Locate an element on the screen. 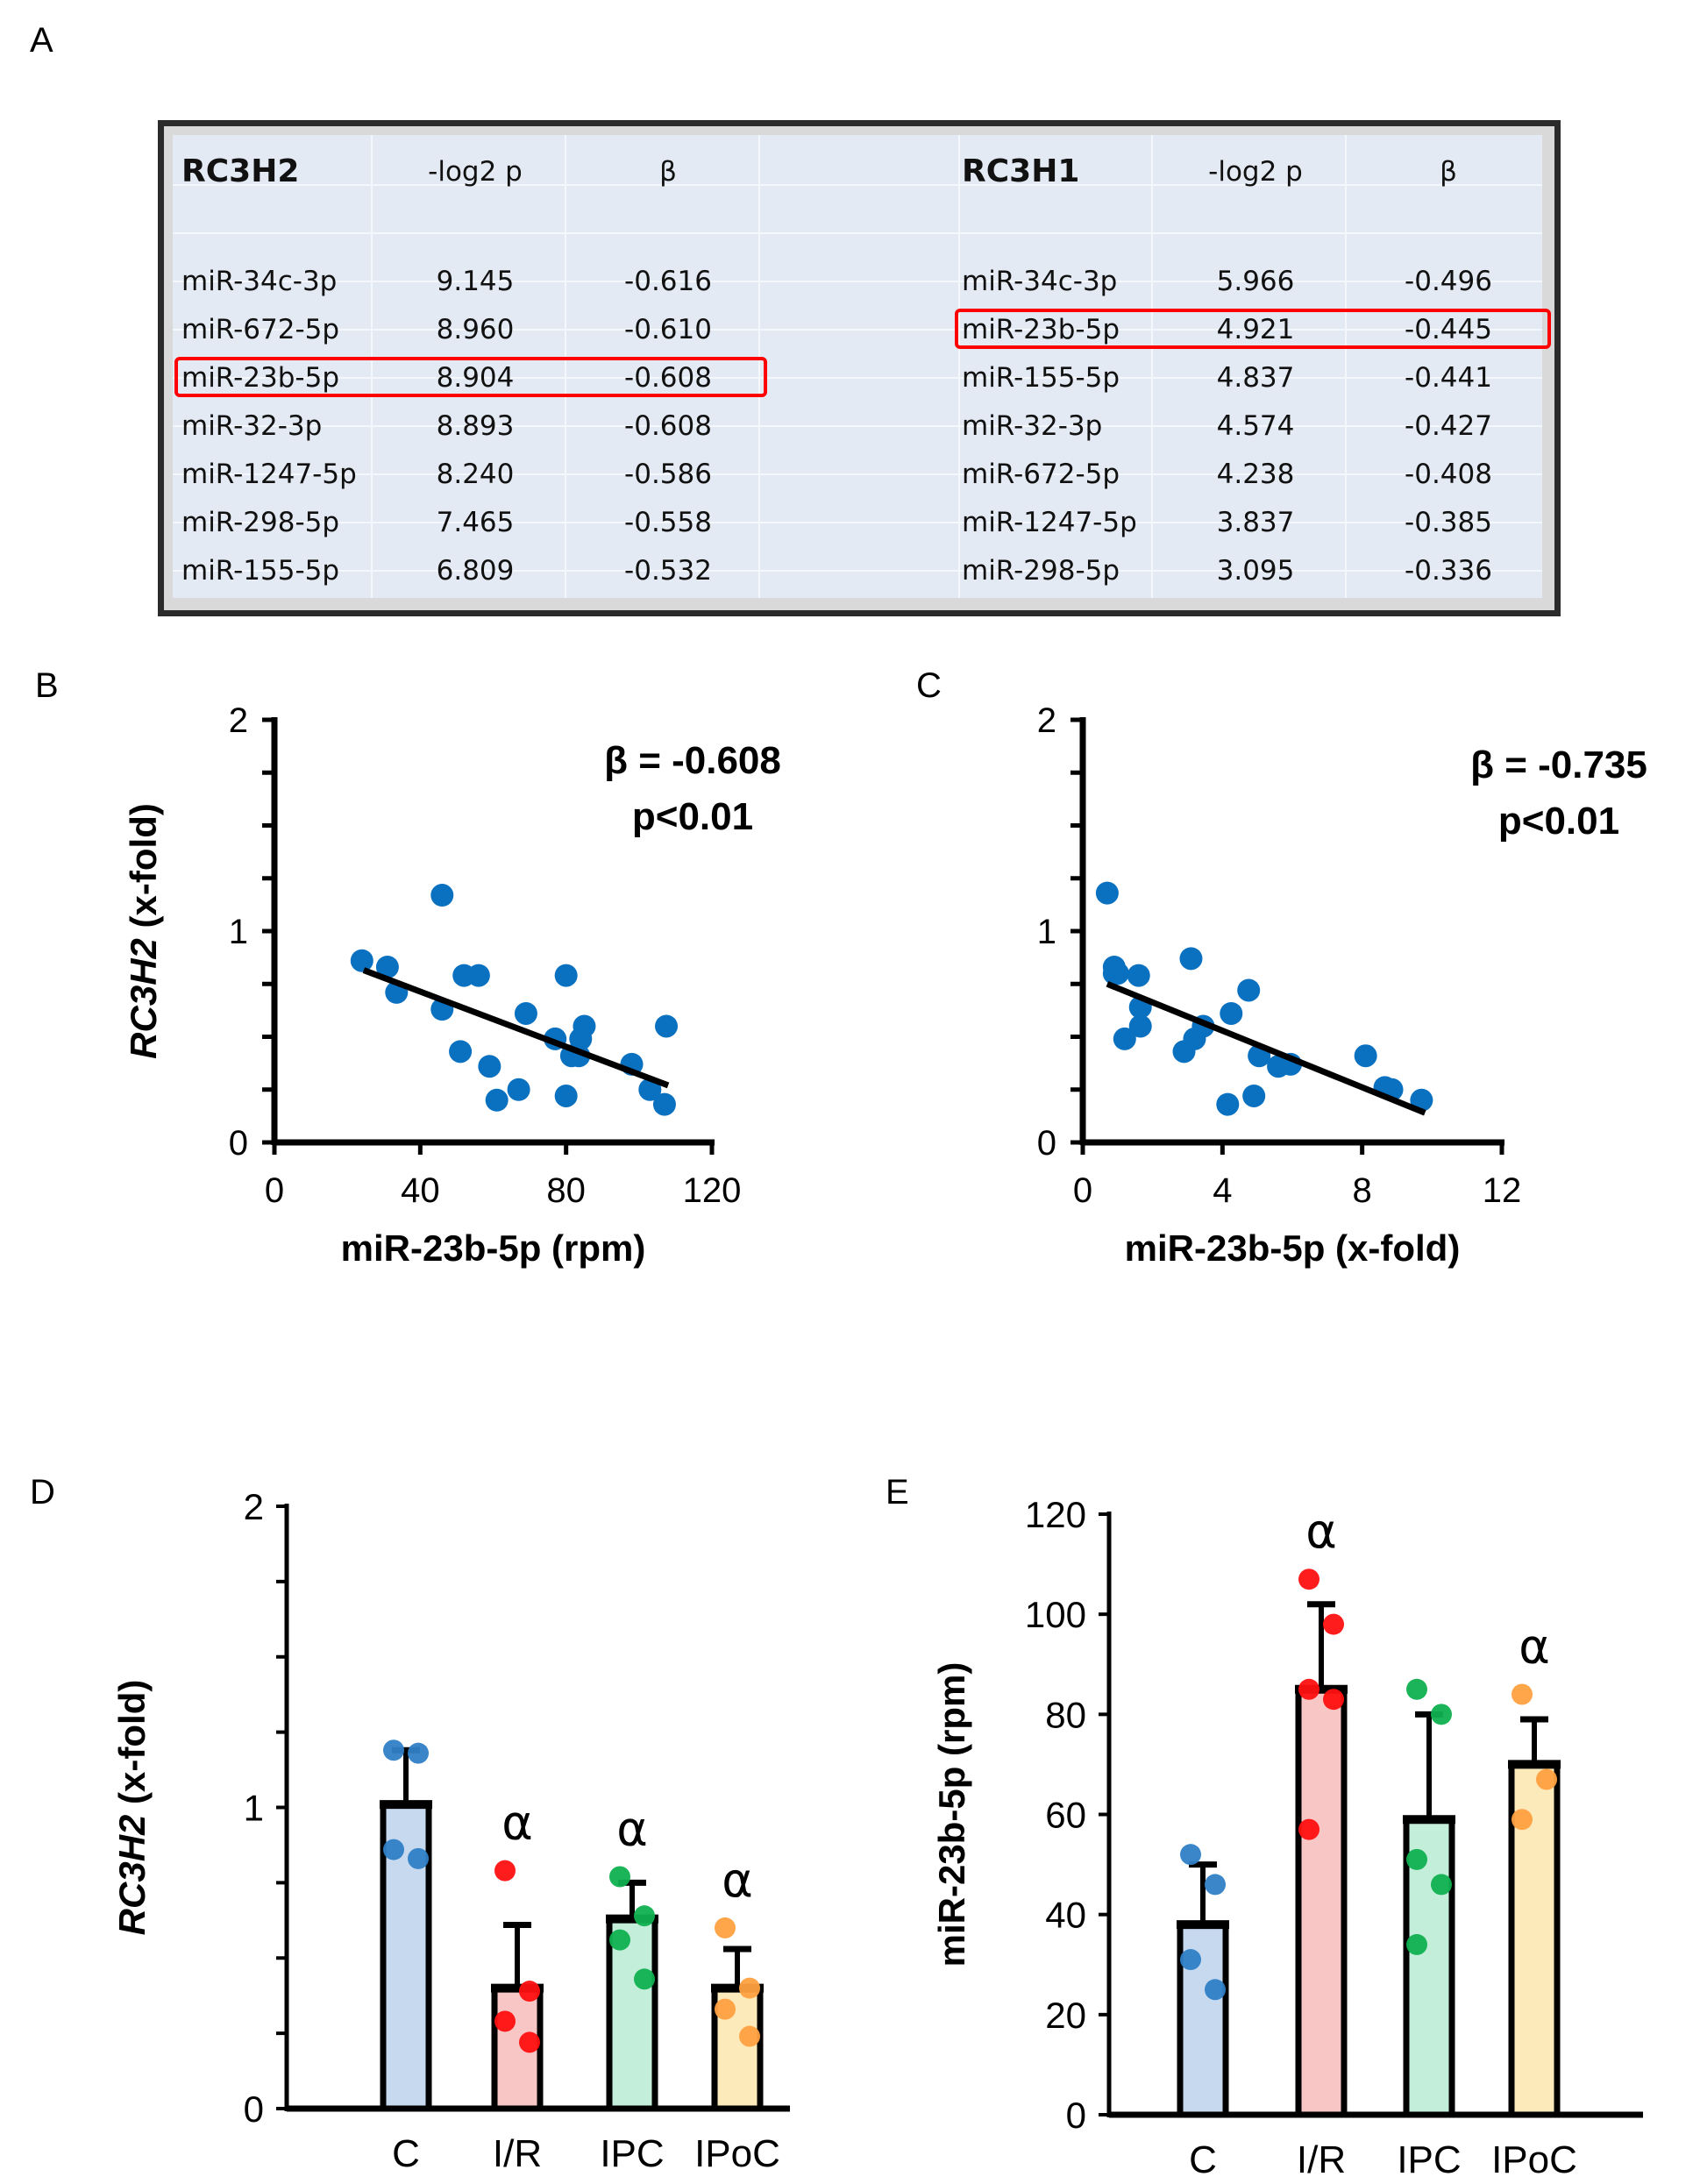  table-cell-beta: -0.408 is located at coordinates (1448, 474).